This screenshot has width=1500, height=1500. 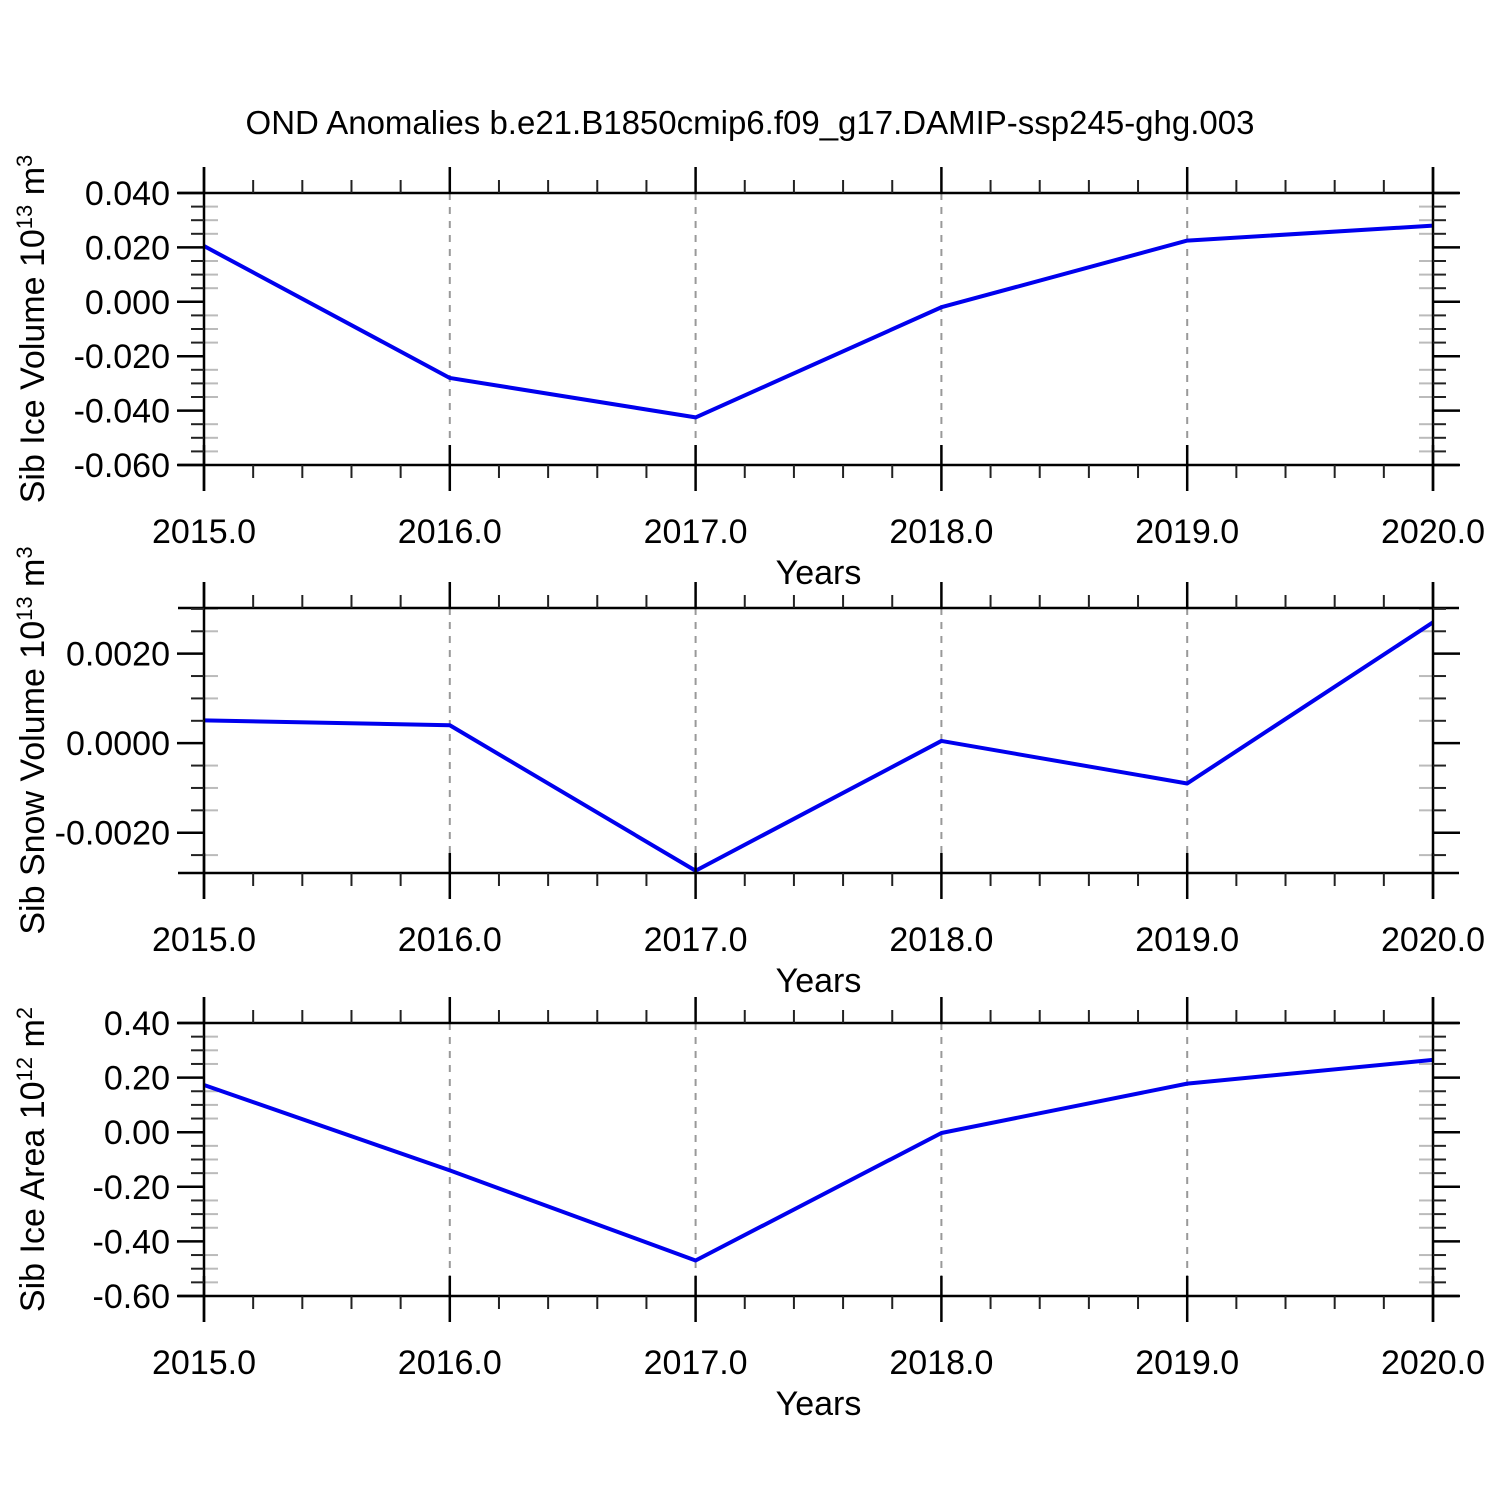 I want to click on sib-ice-volume-xaxis-title: Years, so click(x=819, y=573).